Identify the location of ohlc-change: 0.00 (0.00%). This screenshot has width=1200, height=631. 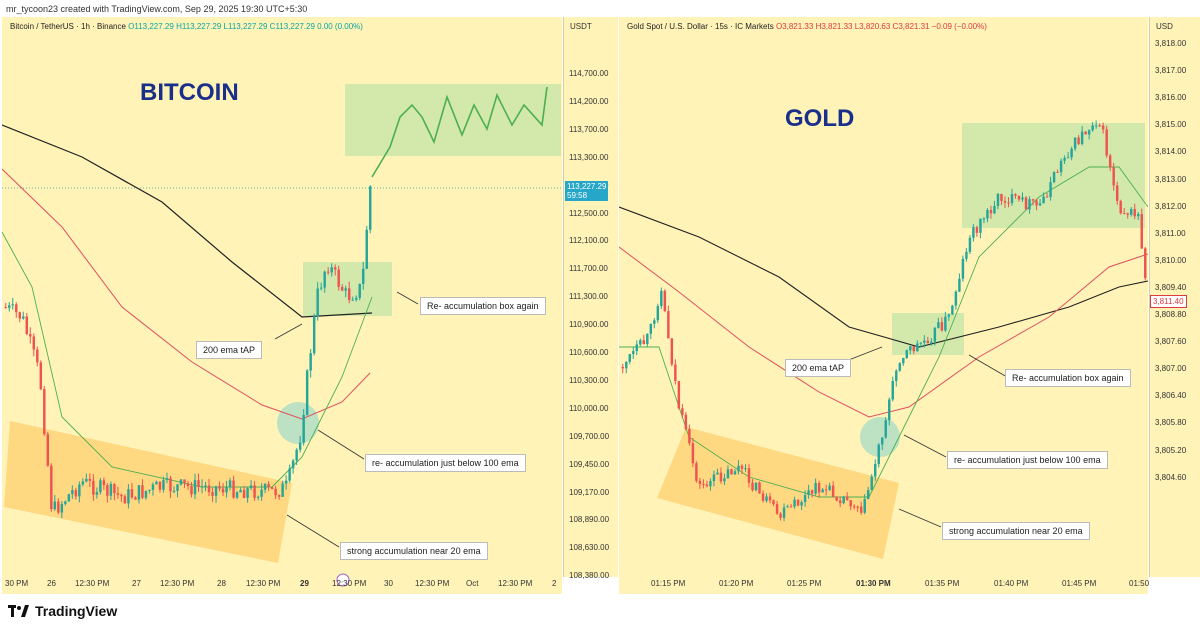
(340, 26).